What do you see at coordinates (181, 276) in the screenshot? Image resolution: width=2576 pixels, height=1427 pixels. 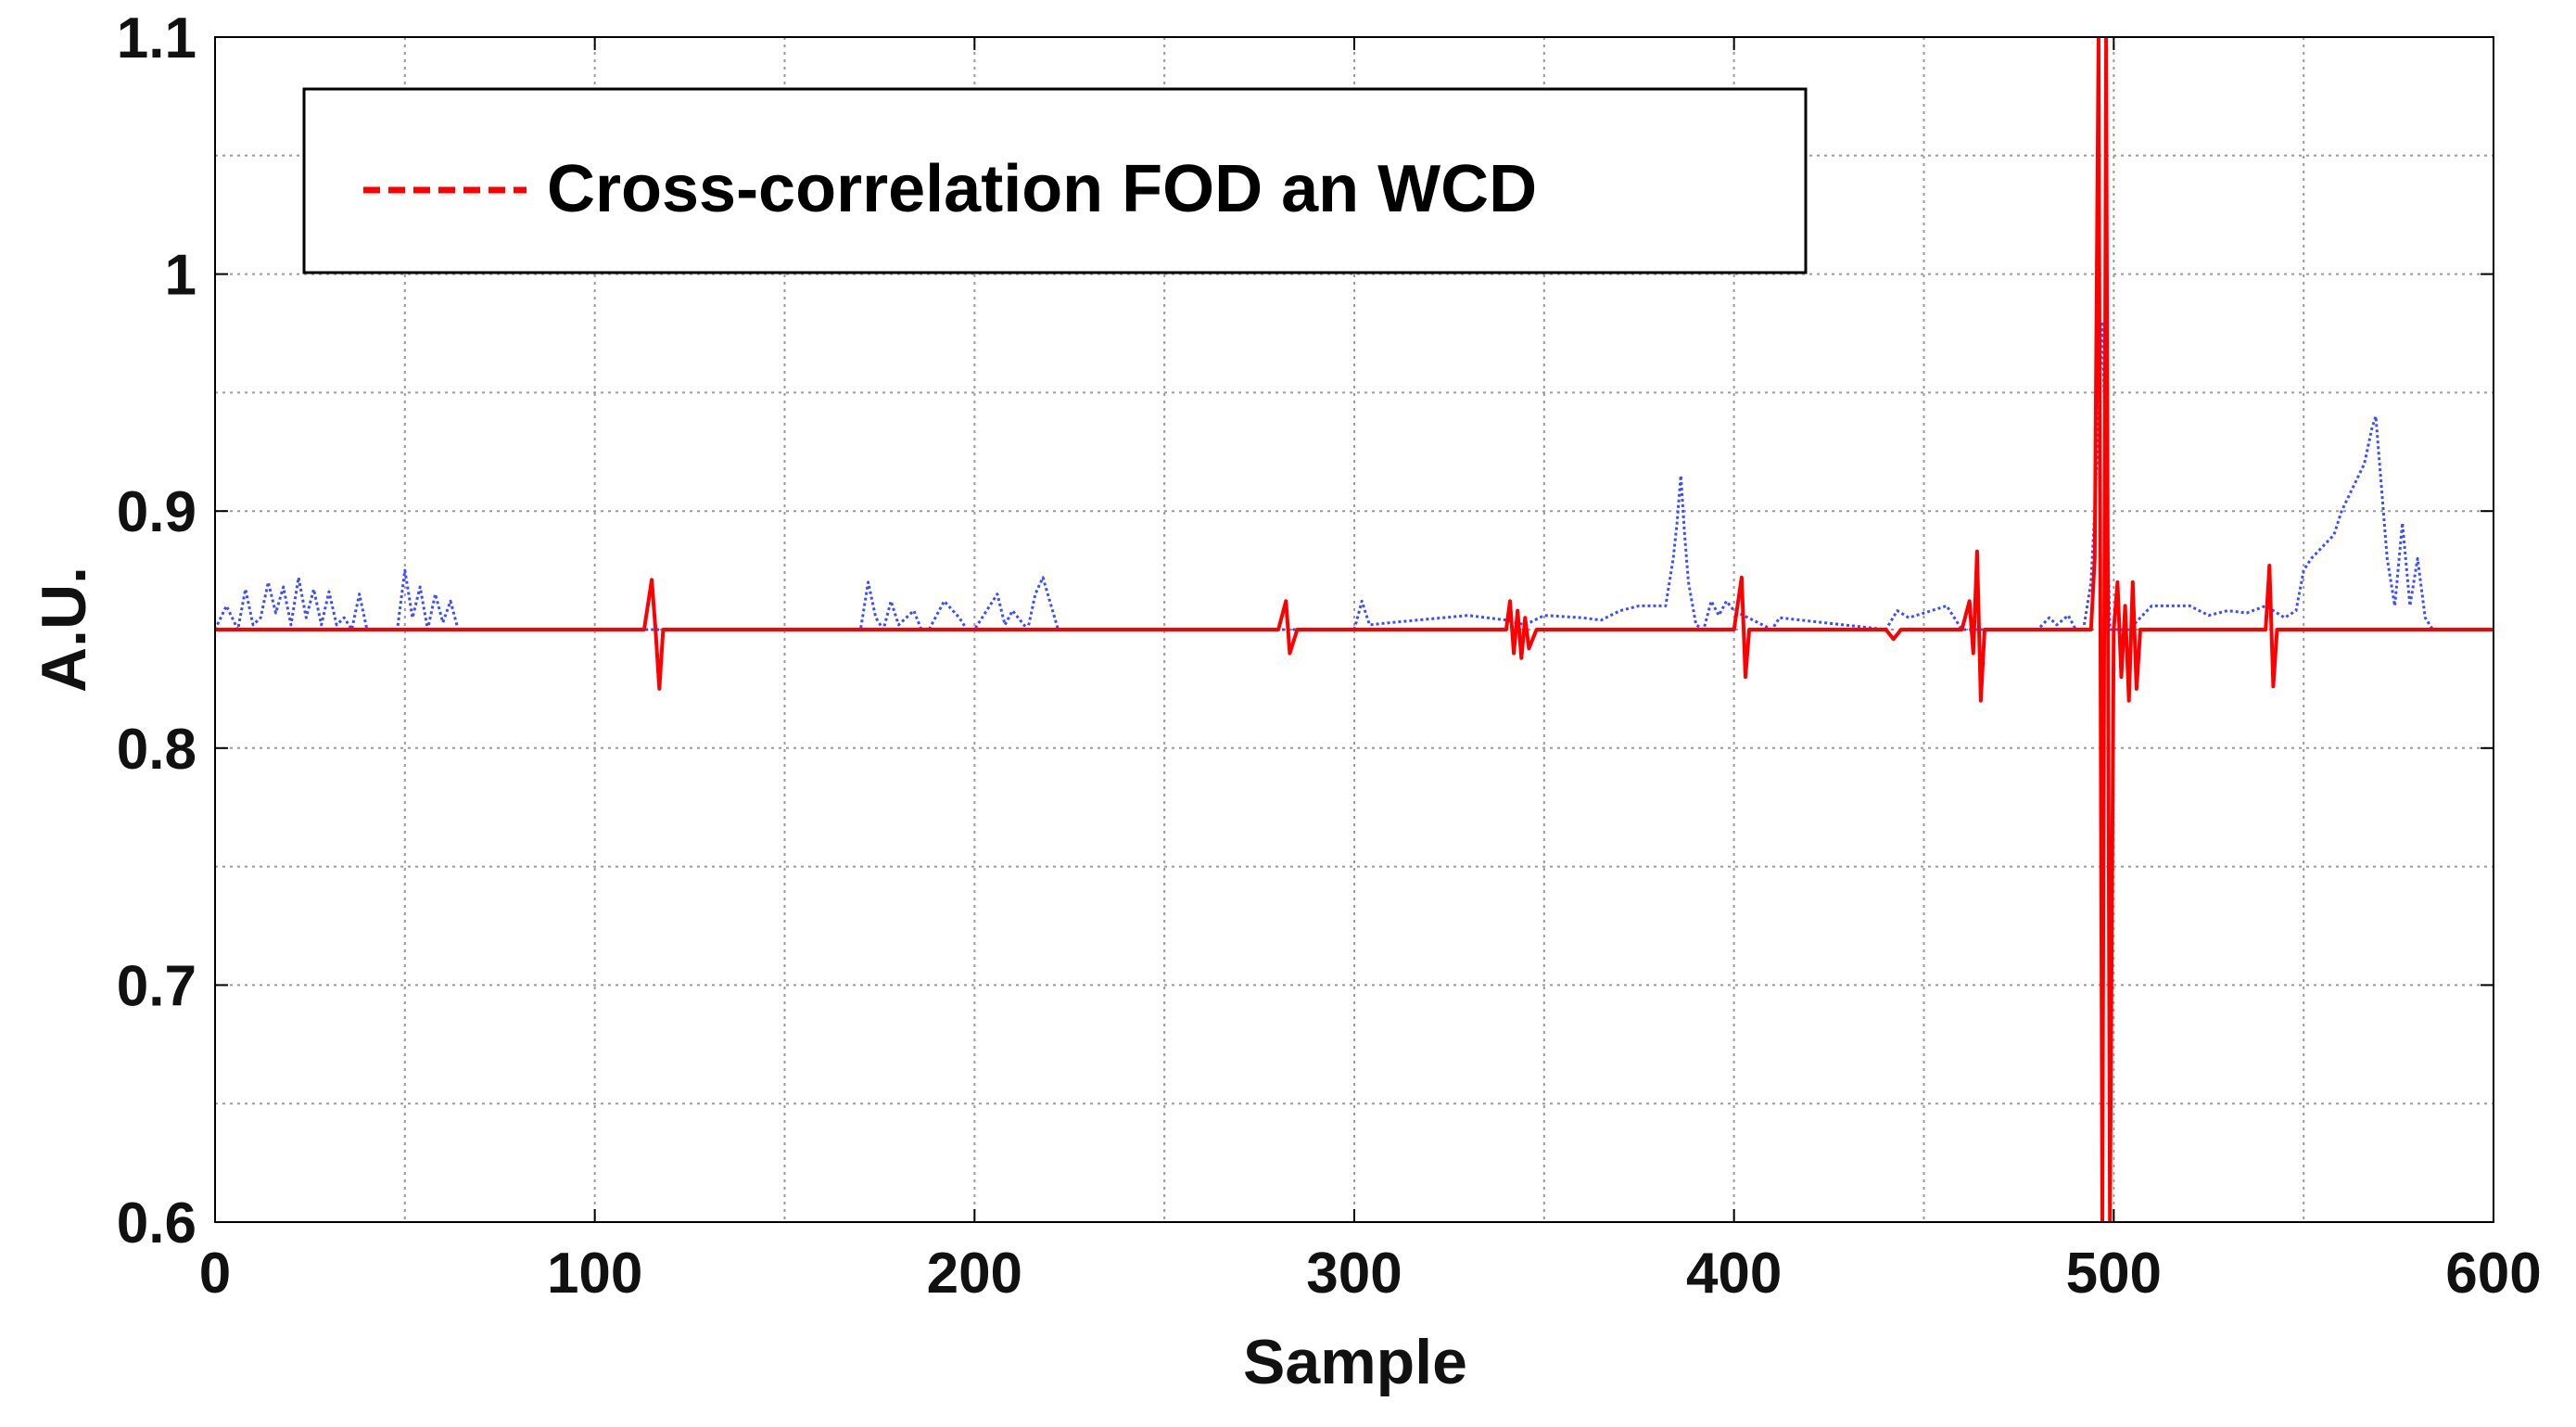 I see `y-tick-label: 1` at bounding box center [181, 276].